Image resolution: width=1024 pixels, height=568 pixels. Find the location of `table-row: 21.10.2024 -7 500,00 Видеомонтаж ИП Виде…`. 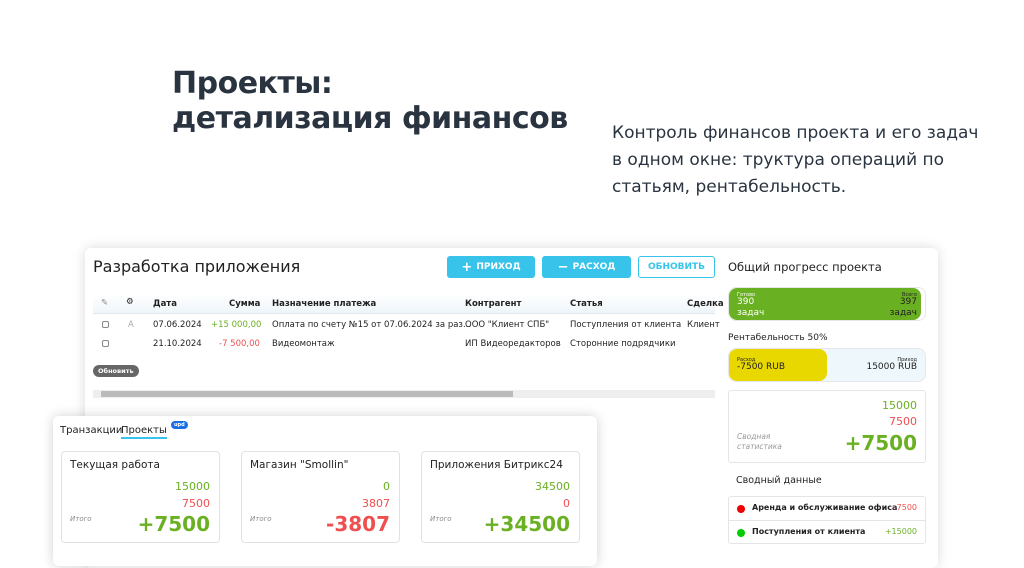

table-row: 21.10.2024 -7 500,00 Видеомонтаж ИП Виде… is located at coordinates (404, 345).